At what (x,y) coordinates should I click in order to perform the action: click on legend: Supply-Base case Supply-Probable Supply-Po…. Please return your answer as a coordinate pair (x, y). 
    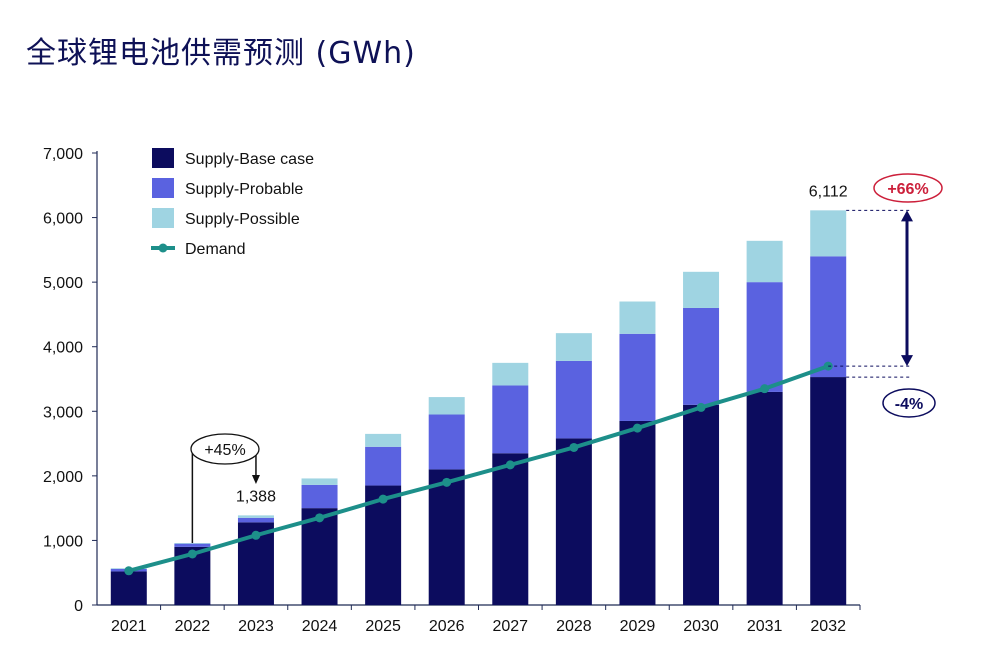
    Looking at the image, I should click on (232, 203).